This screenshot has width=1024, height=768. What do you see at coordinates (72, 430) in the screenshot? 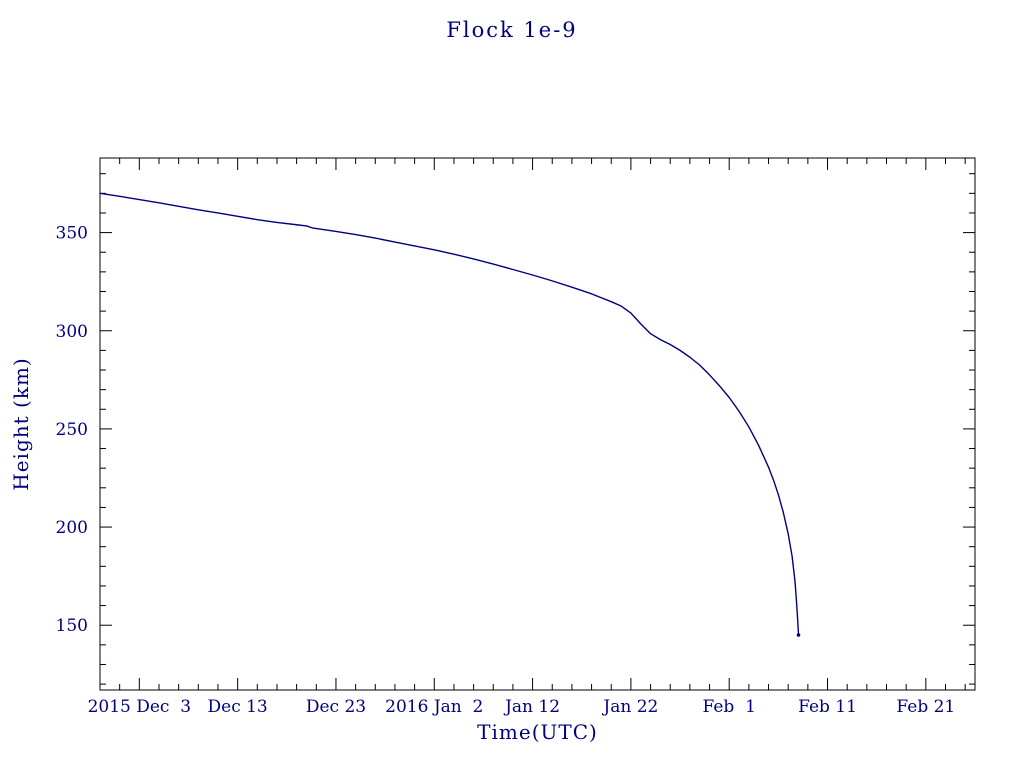
I see `y-tick-label: 250` at bounding box center [72, 430].